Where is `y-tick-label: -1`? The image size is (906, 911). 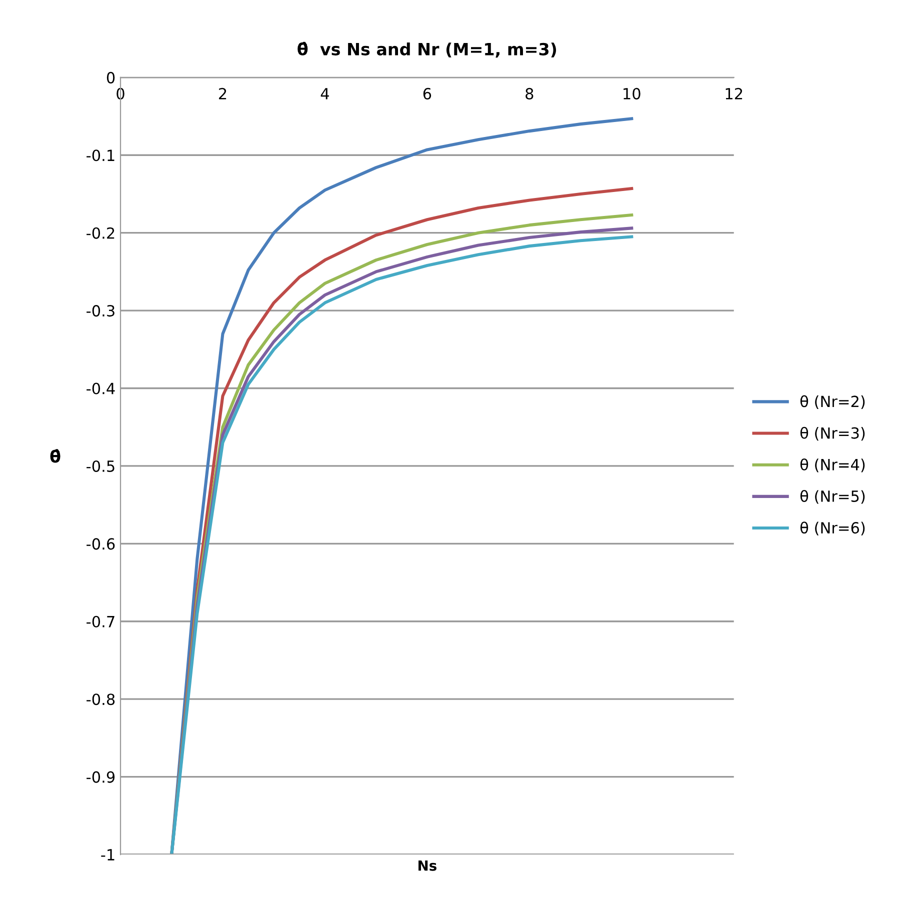 y-tick-label: -1 is located at coordinates (107, 854).